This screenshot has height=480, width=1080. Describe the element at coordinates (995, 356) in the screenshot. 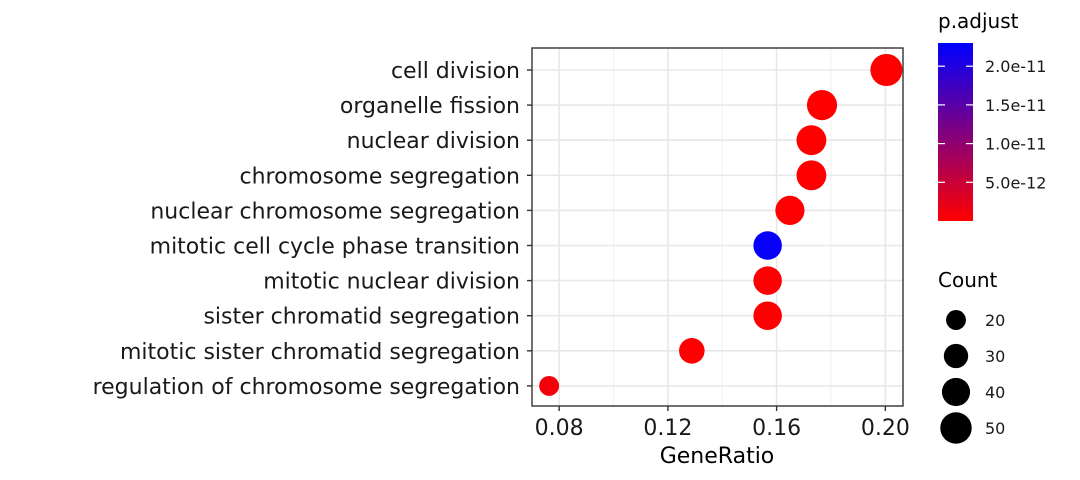

I see `size-legend-label: 30` at that location.